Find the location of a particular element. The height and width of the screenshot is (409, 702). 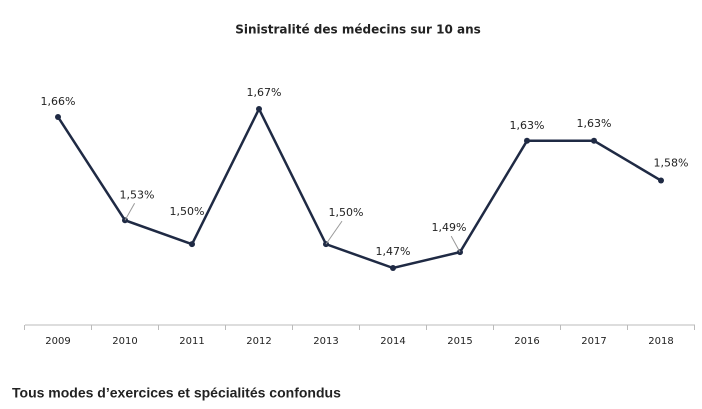

x-tick-label: 2015 is located at coordinates (459, 341).